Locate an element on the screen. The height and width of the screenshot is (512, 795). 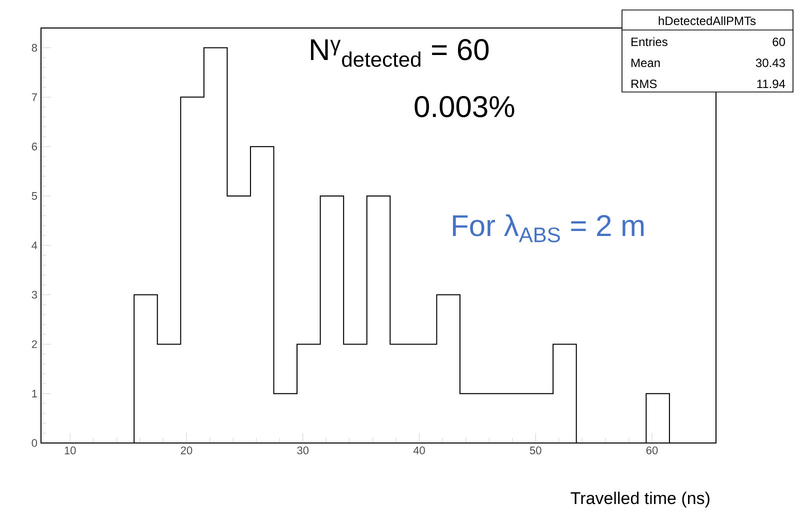
x-tick-label: 60 is located at coordinates (652, 450).